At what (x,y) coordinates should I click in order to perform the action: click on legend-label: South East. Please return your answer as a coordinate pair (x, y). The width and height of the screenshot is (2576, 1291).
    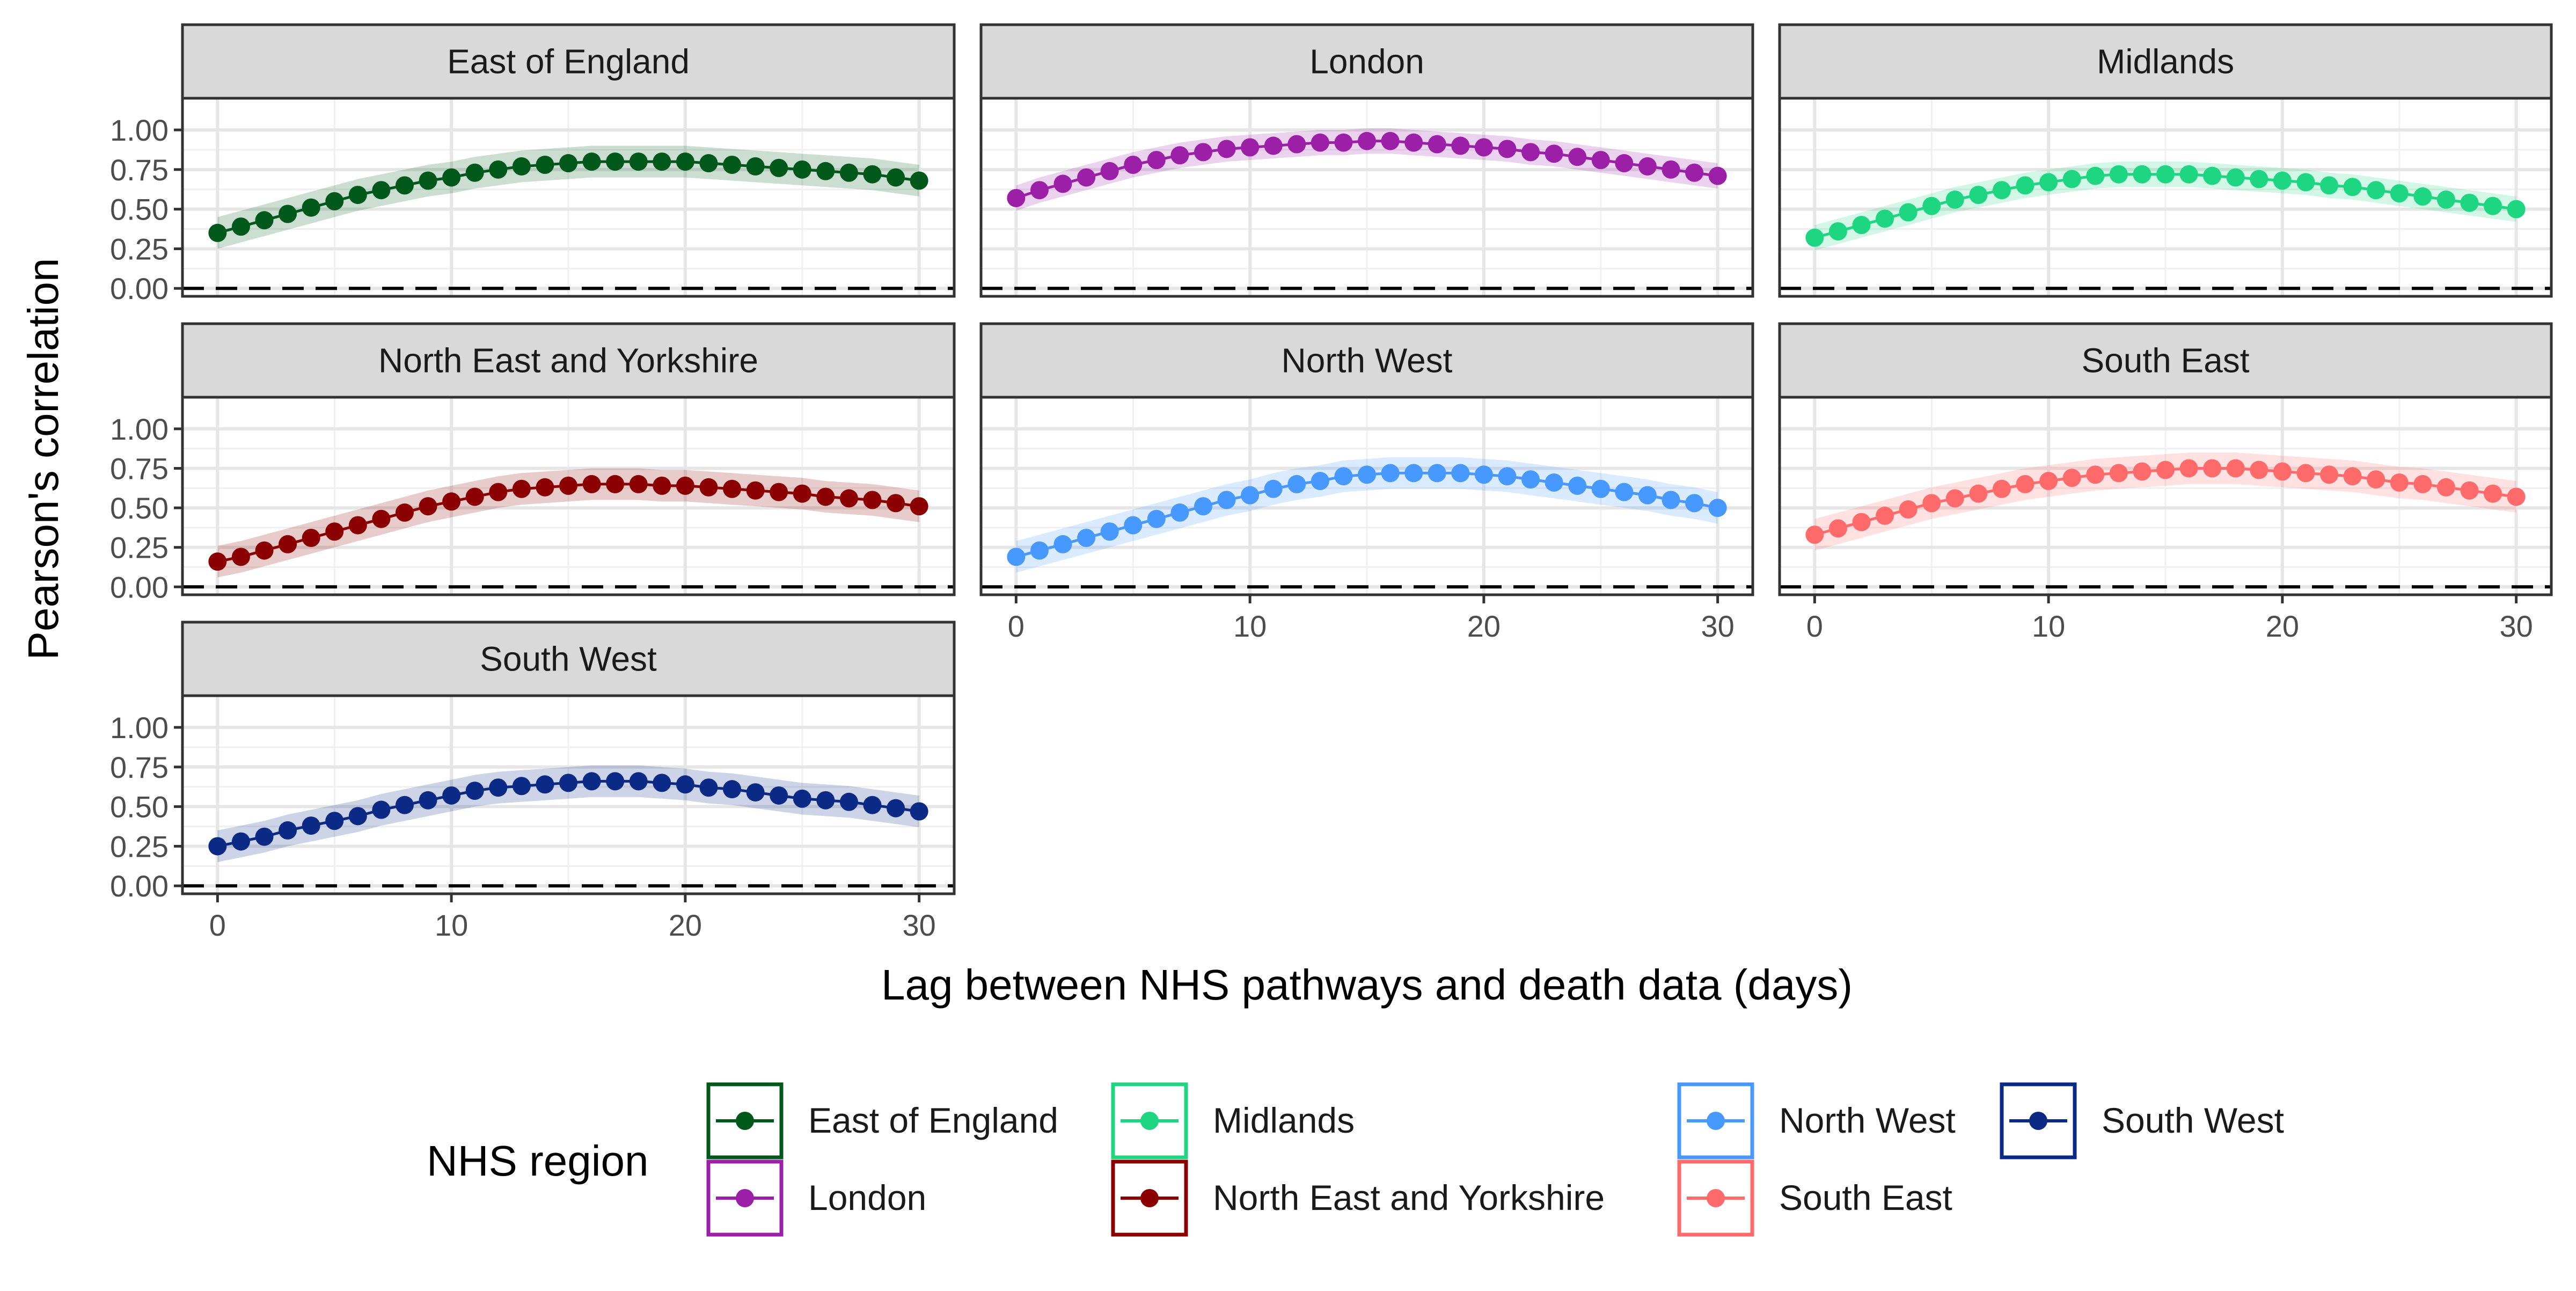
    Looking at the image, I should click on (1865, 1197).